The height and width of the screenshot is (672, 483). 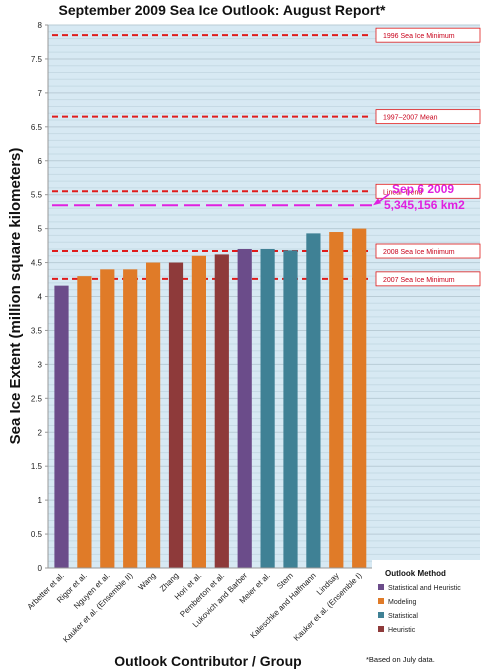 What do you see at coordinates (424, 588) in the screenshot?
I see `legend-label: Statistical and Heuristic` at bounding box center [424, 588].